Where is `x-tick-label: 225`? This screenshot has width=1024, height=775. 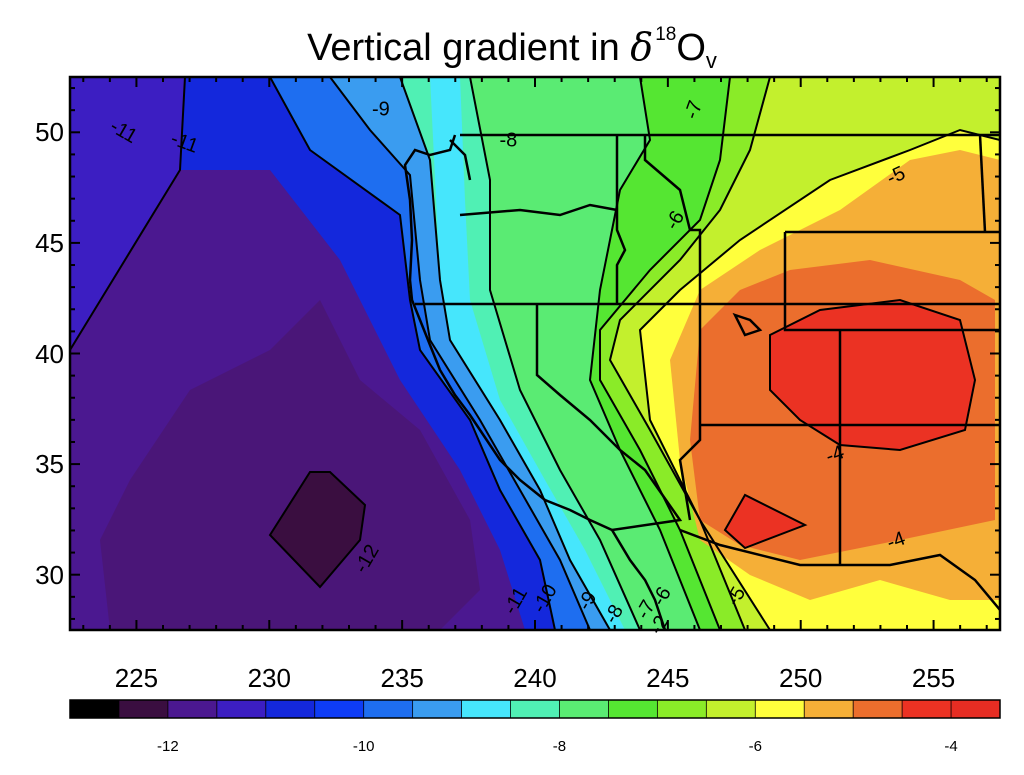
x-tick-label: 225 is located at coordinates (136, 678).